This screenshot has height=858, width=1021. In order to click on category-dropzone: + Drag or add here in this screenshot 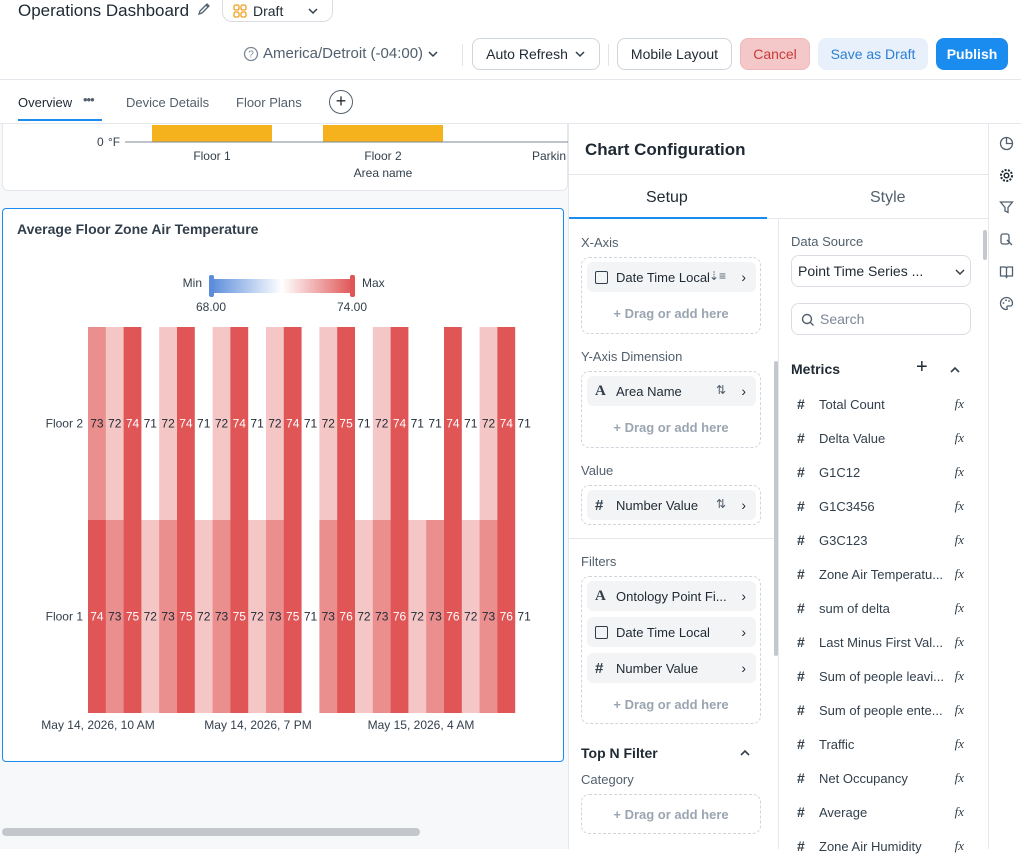, I will do `click(671, 814)`.